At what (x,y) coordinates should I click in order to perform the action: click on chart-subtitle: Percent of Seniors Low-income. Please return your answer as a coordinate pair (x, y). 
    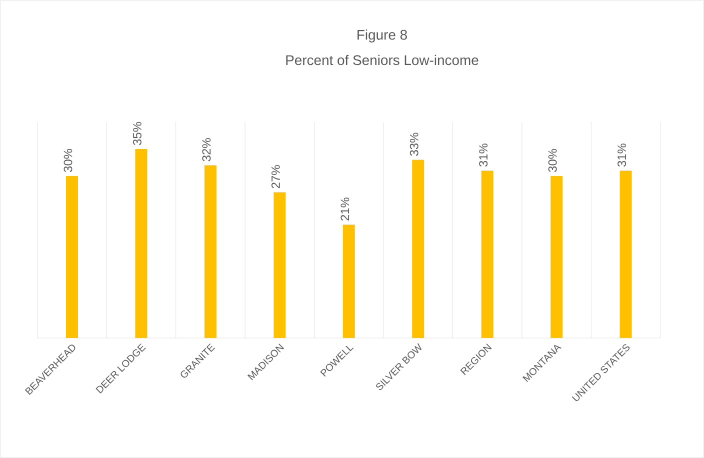
    Looking at the image, I should click on (382, 60).